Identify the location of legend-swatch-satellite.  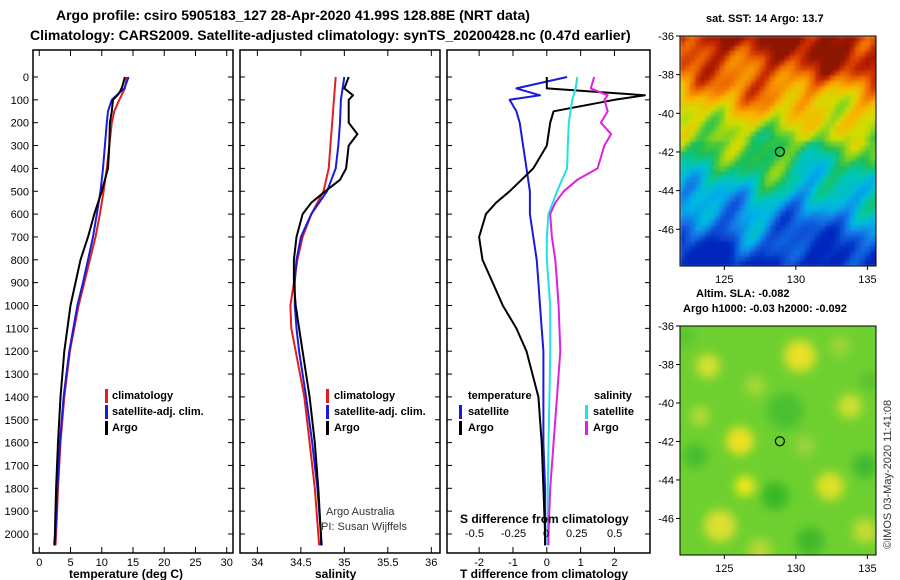
(106, 412).